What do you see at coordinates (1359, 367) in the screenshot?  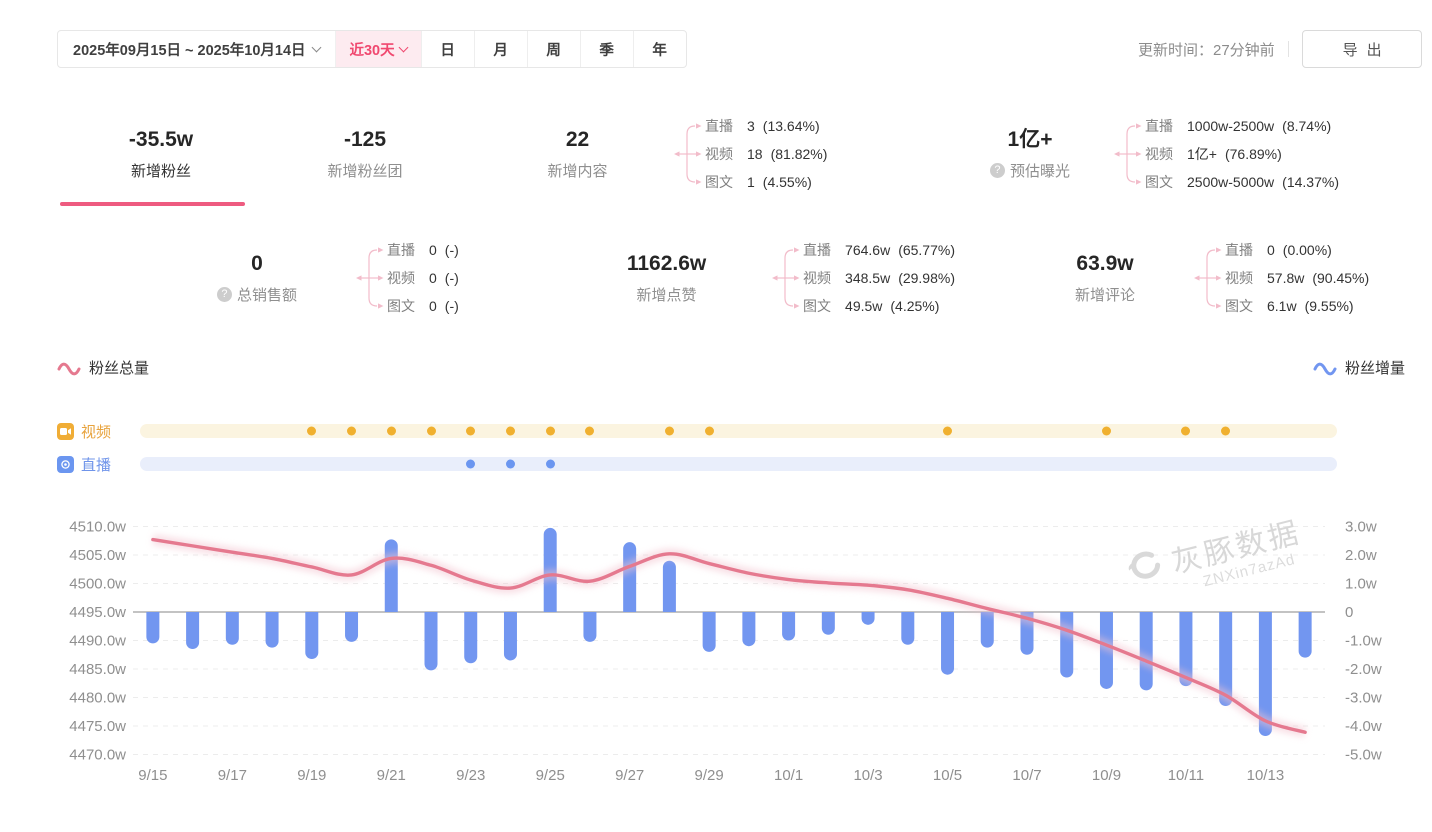 I see `legend-fans-delta: 粉丝增量` at bounding box center [1359, 367].